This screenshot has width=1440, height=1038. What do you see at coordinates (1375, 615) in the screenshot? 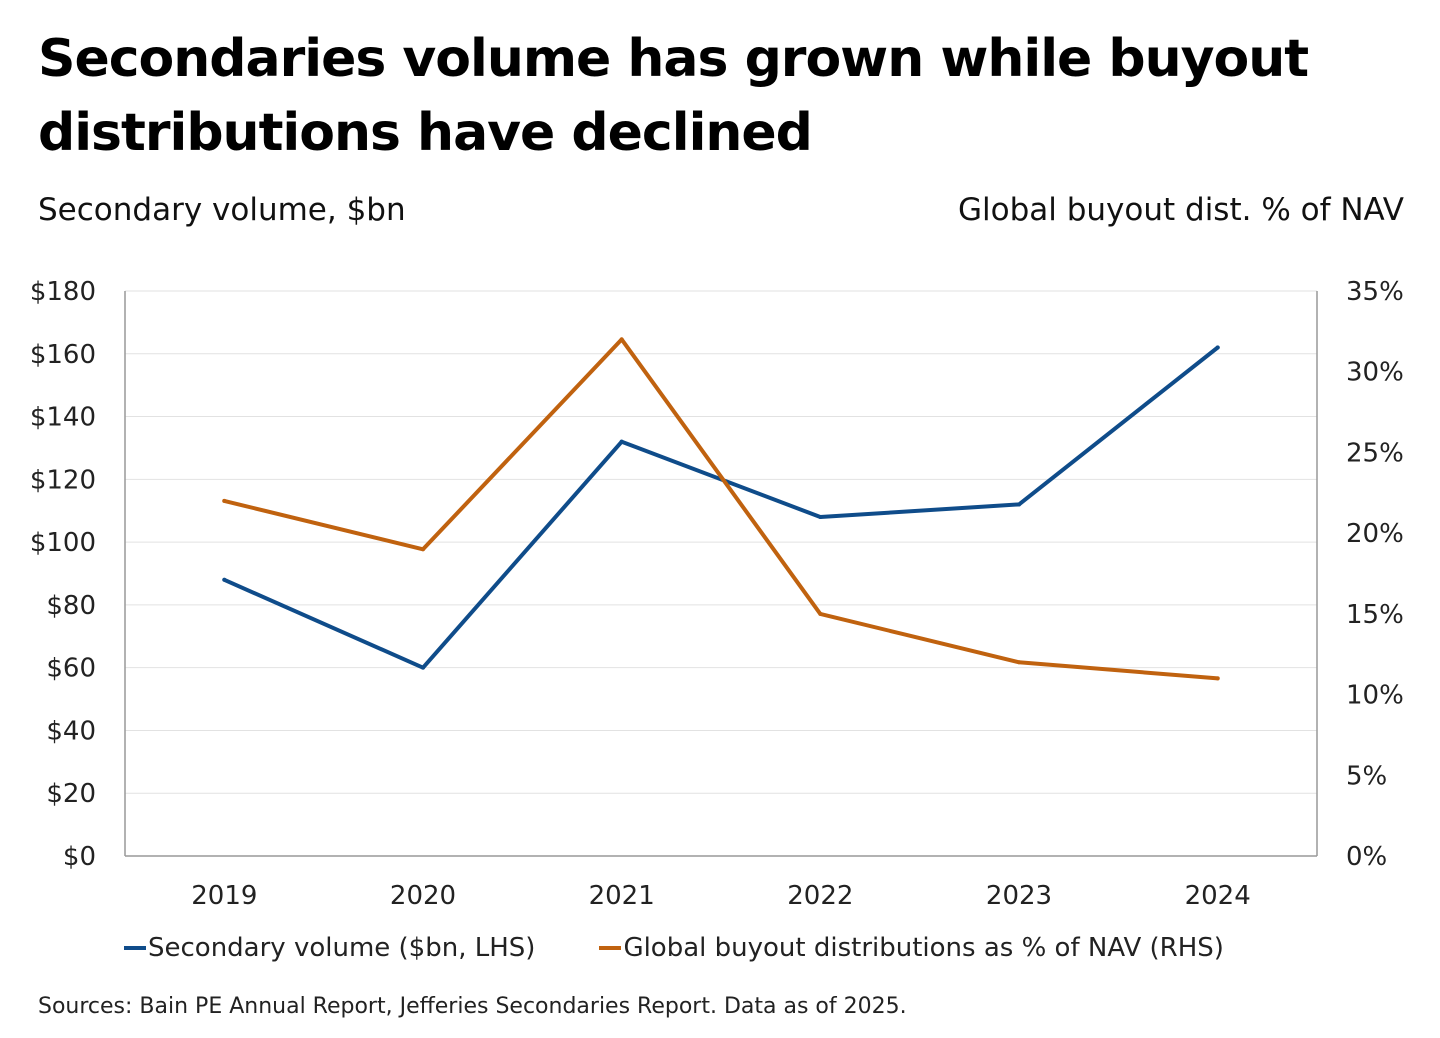
I see `right-tick-label: 15%` at bounding box center [1375, 615].